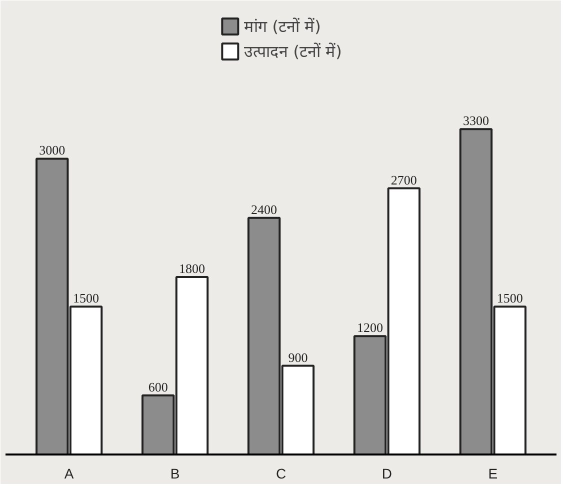 The image size is (571, 494). Describe the element at coordinates (475, 120) in the screenshot. I see `data-label: 3300` at that location.